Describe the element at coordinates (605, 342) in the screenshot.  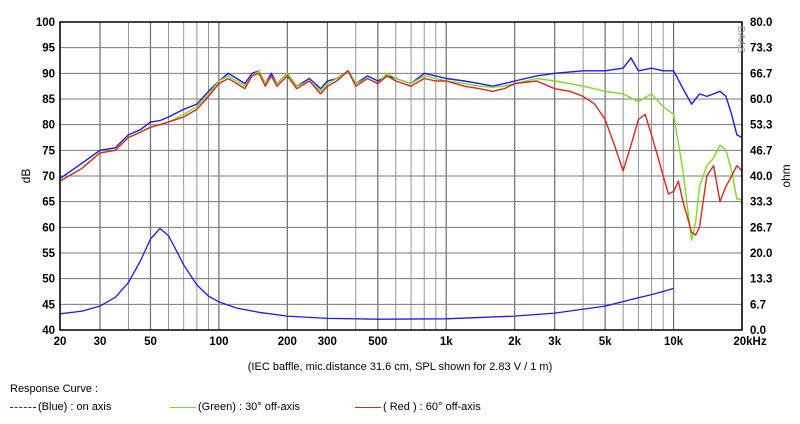
I see `x-tick-label: 5k` at that location.